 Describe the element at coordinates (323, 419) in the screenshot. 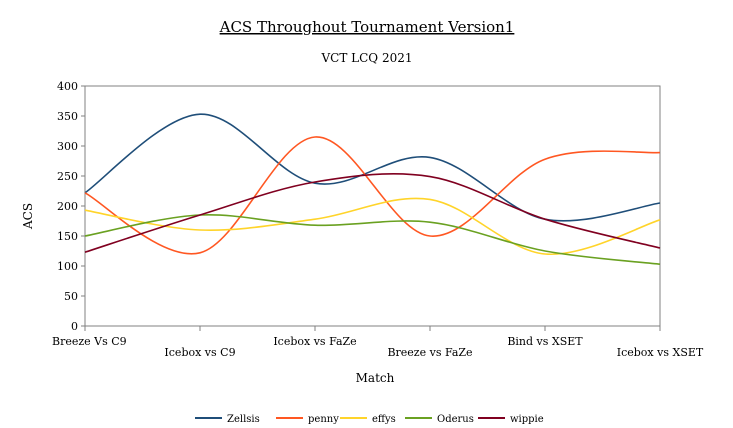

I see `legend-label-penny: penny` at that location.